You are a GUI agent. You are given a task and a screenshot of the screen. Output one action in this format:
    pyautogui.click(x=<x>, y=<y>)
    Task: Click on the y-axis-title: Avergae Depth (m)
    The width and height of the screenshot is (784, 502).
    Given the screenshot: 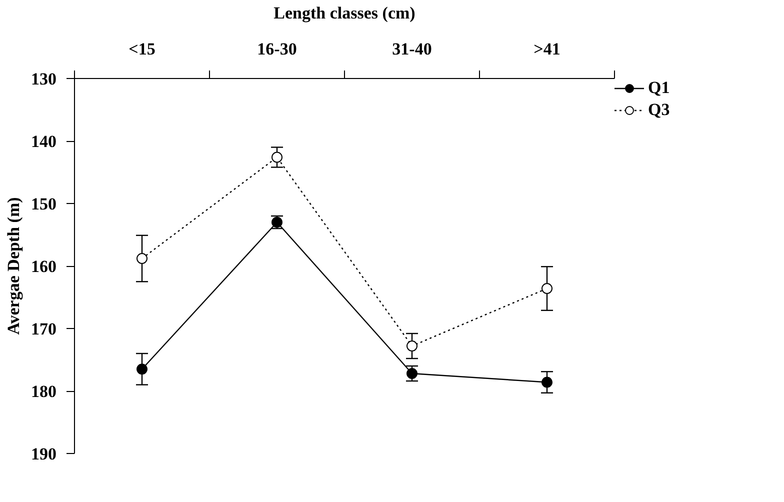 What is the action you would take?
    pyautogui.click(x=13, y=266)
    